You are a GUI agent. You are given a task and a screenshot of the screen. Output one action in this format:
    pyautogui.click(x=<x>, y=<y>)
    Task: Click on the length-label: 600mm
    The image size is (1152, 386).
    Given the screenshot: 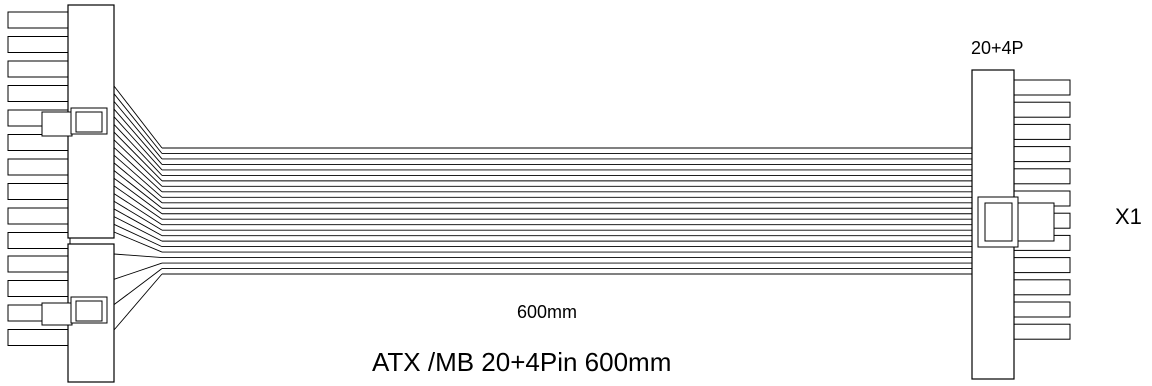 What is the action you would take?
    pyautogui.click(x=547, y=312)
    